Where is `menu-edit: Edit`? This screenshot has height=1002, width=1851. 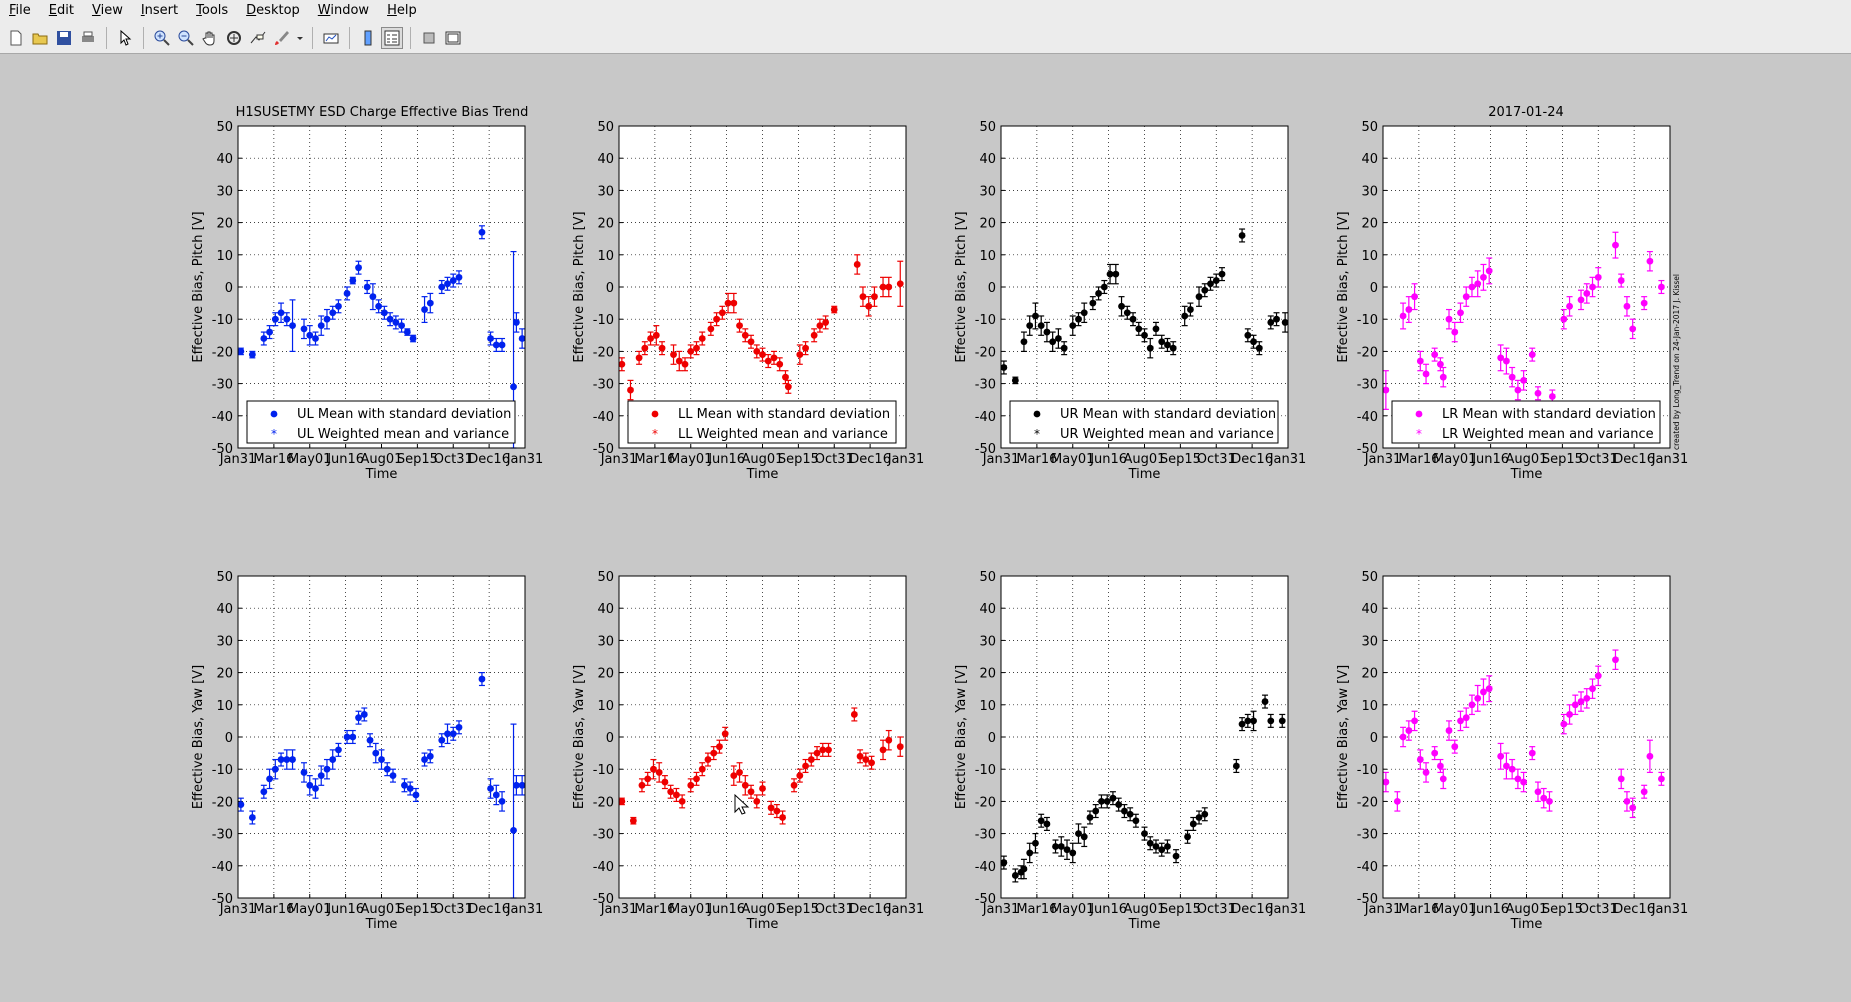 menu-edit: Edit is located at coordinates (61, 10).